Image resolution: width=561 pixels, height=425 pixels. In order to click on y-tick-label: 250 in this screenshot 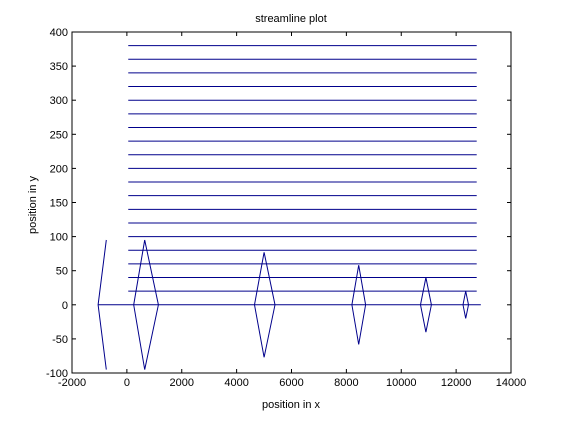, I will do `click(59, 135)`.